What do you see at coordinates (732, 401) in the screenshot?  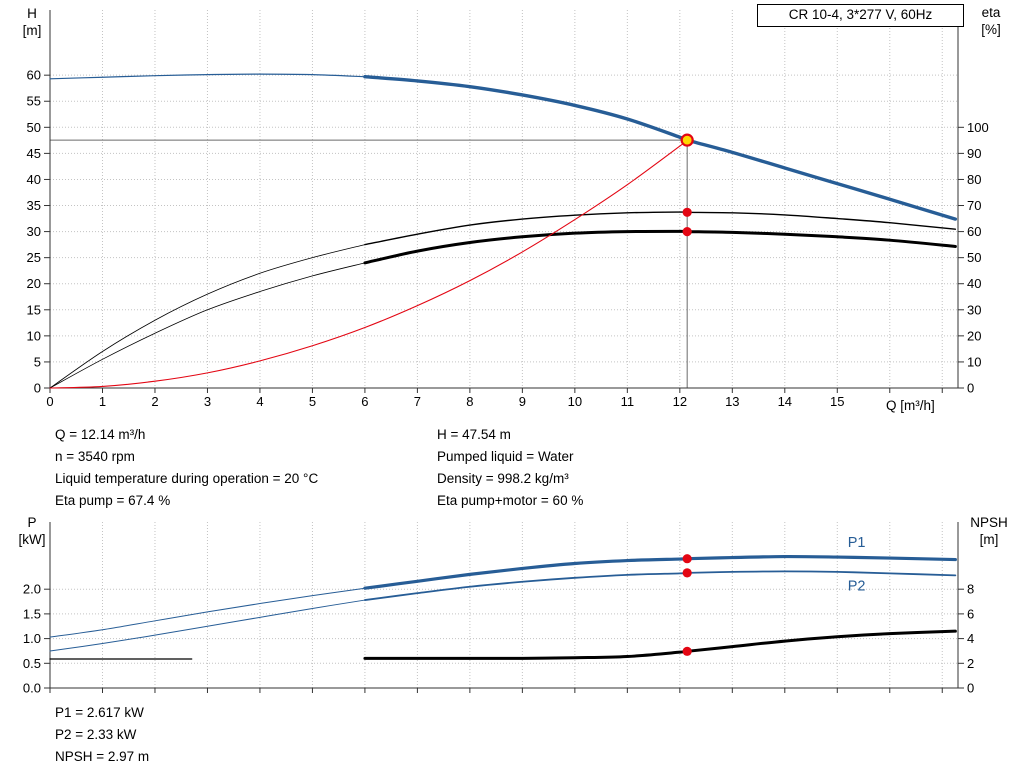 I see `svg-text: 13` at bounding box center [732, 401].